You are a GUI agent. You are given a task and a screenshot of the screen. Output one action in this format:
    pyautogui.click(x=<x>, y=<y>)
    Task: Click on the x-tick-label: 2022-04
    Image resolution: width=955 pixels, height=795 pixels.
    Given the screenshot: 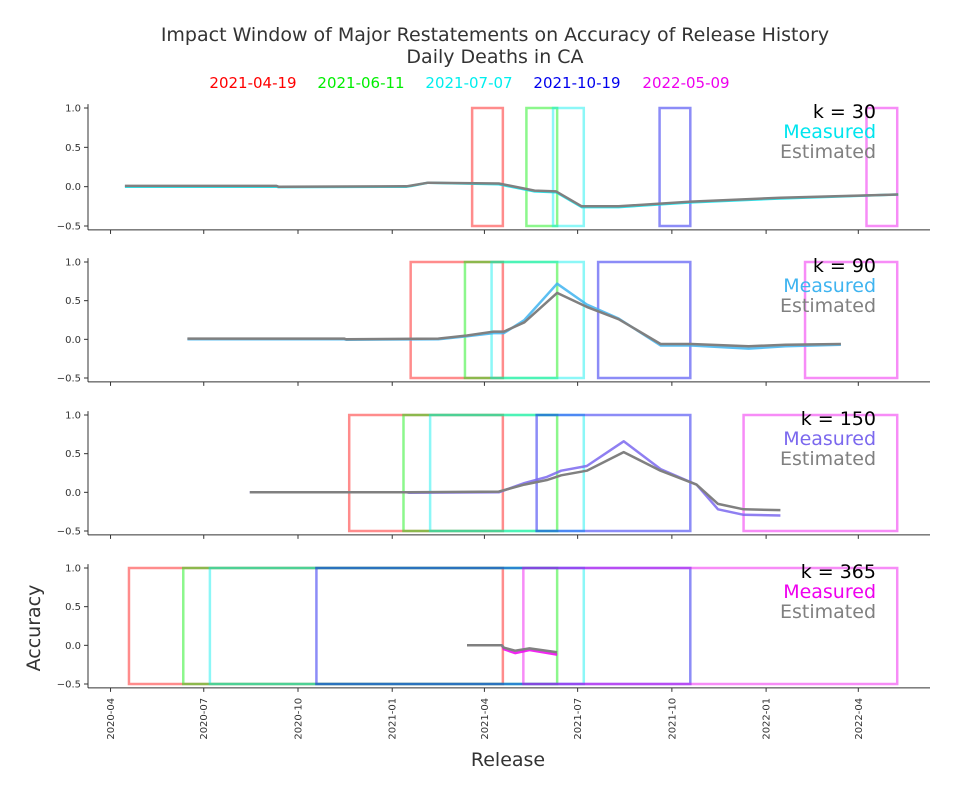 What is the action you would take?
    pyautogui.click(x=859, y=719)
    